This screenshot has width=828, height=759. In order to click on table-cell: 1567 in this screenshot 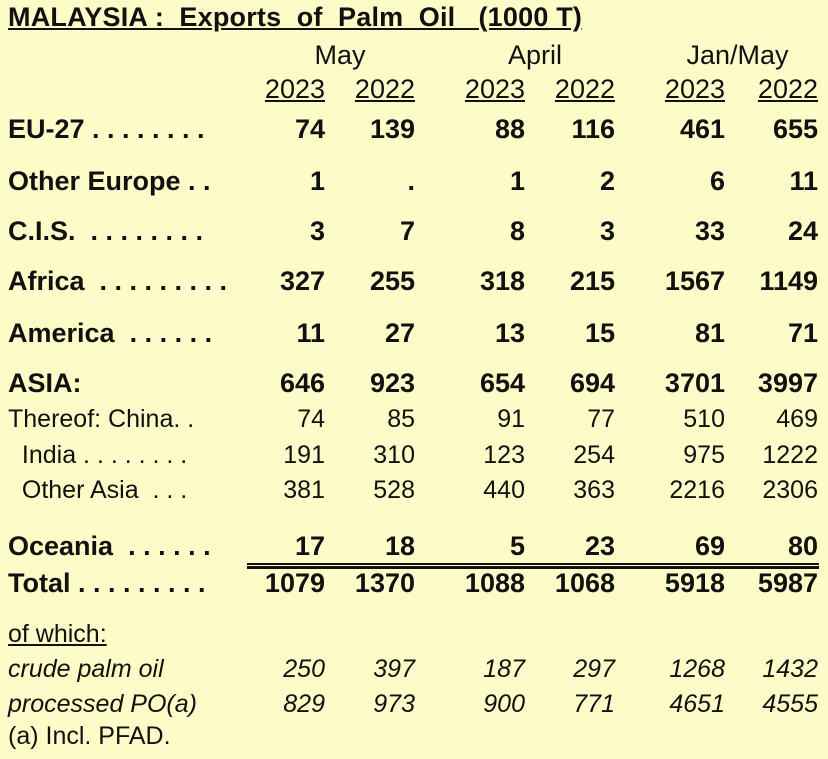, I will do `click(694, 281)`.